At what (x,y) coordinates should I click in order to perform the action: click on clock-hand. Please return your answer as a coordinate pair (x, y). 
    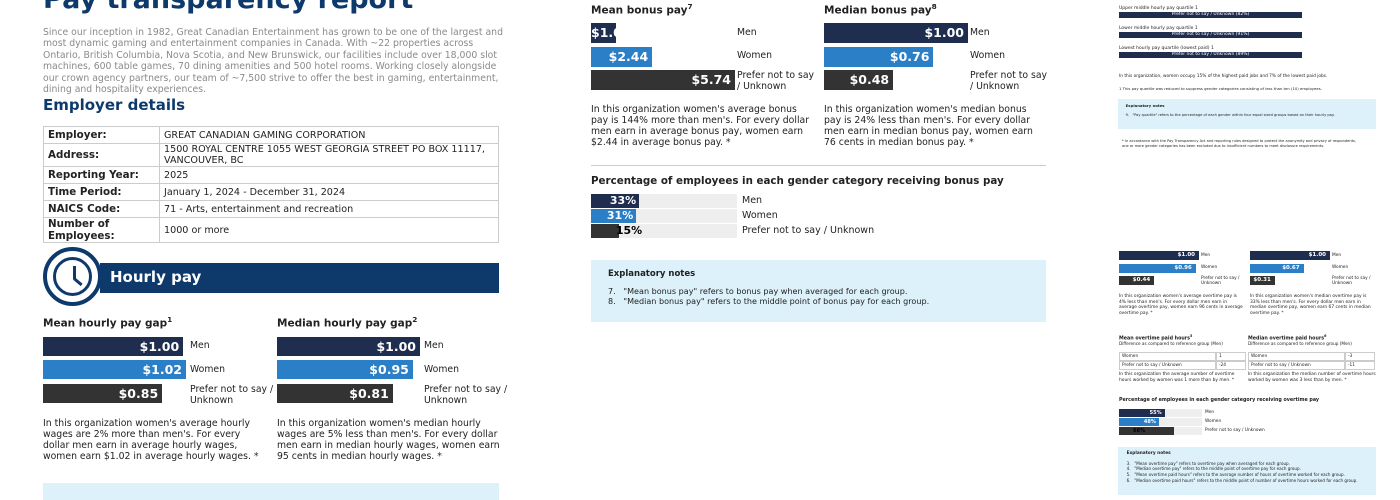
    Looking at the image, I should click on (78, 282).